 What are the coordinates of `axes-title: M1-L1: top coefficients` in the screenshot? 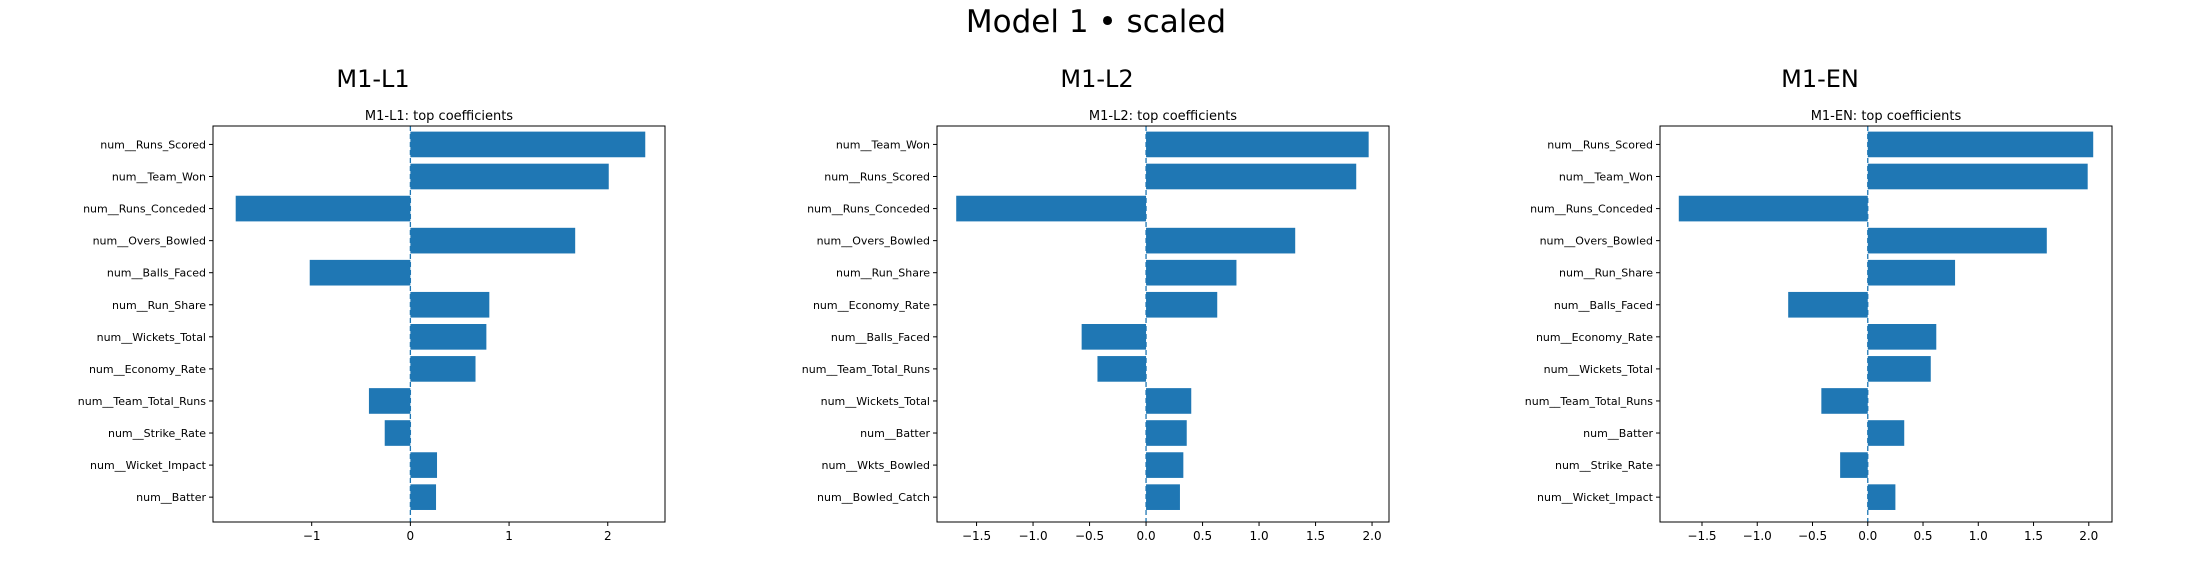 It's located at (439, 116).